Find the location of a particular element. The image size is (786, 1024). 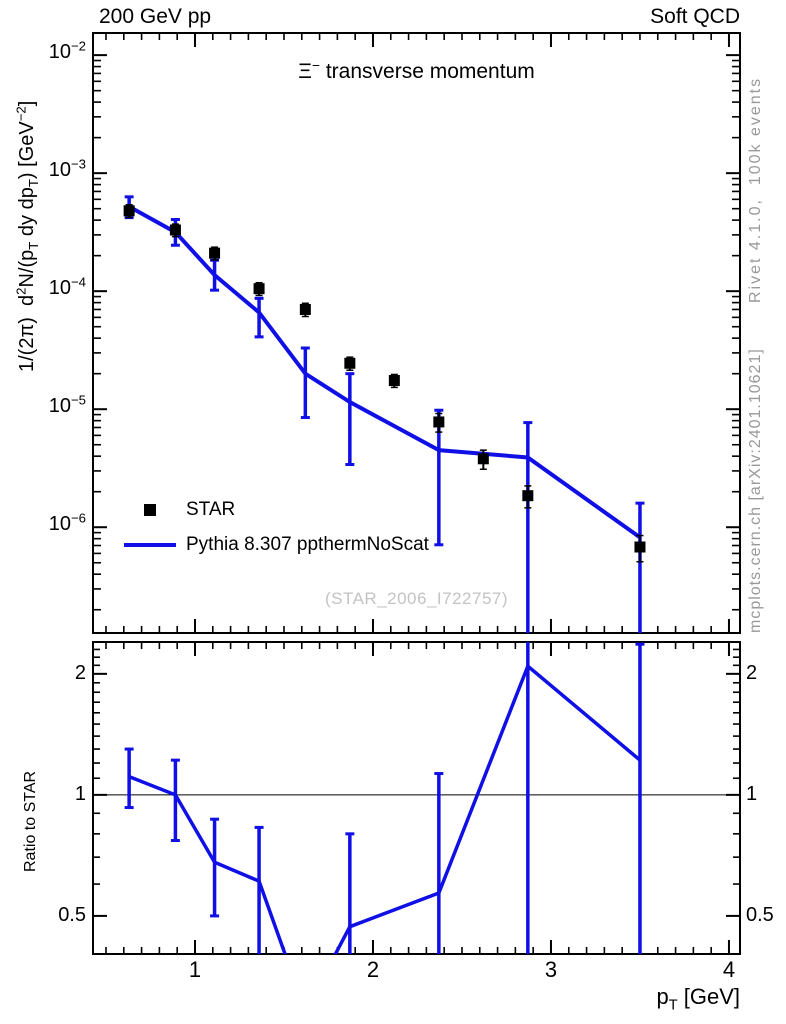

analysis-id-watermark: (STAR_2006_I722757) is located at coordinates (416, 598).